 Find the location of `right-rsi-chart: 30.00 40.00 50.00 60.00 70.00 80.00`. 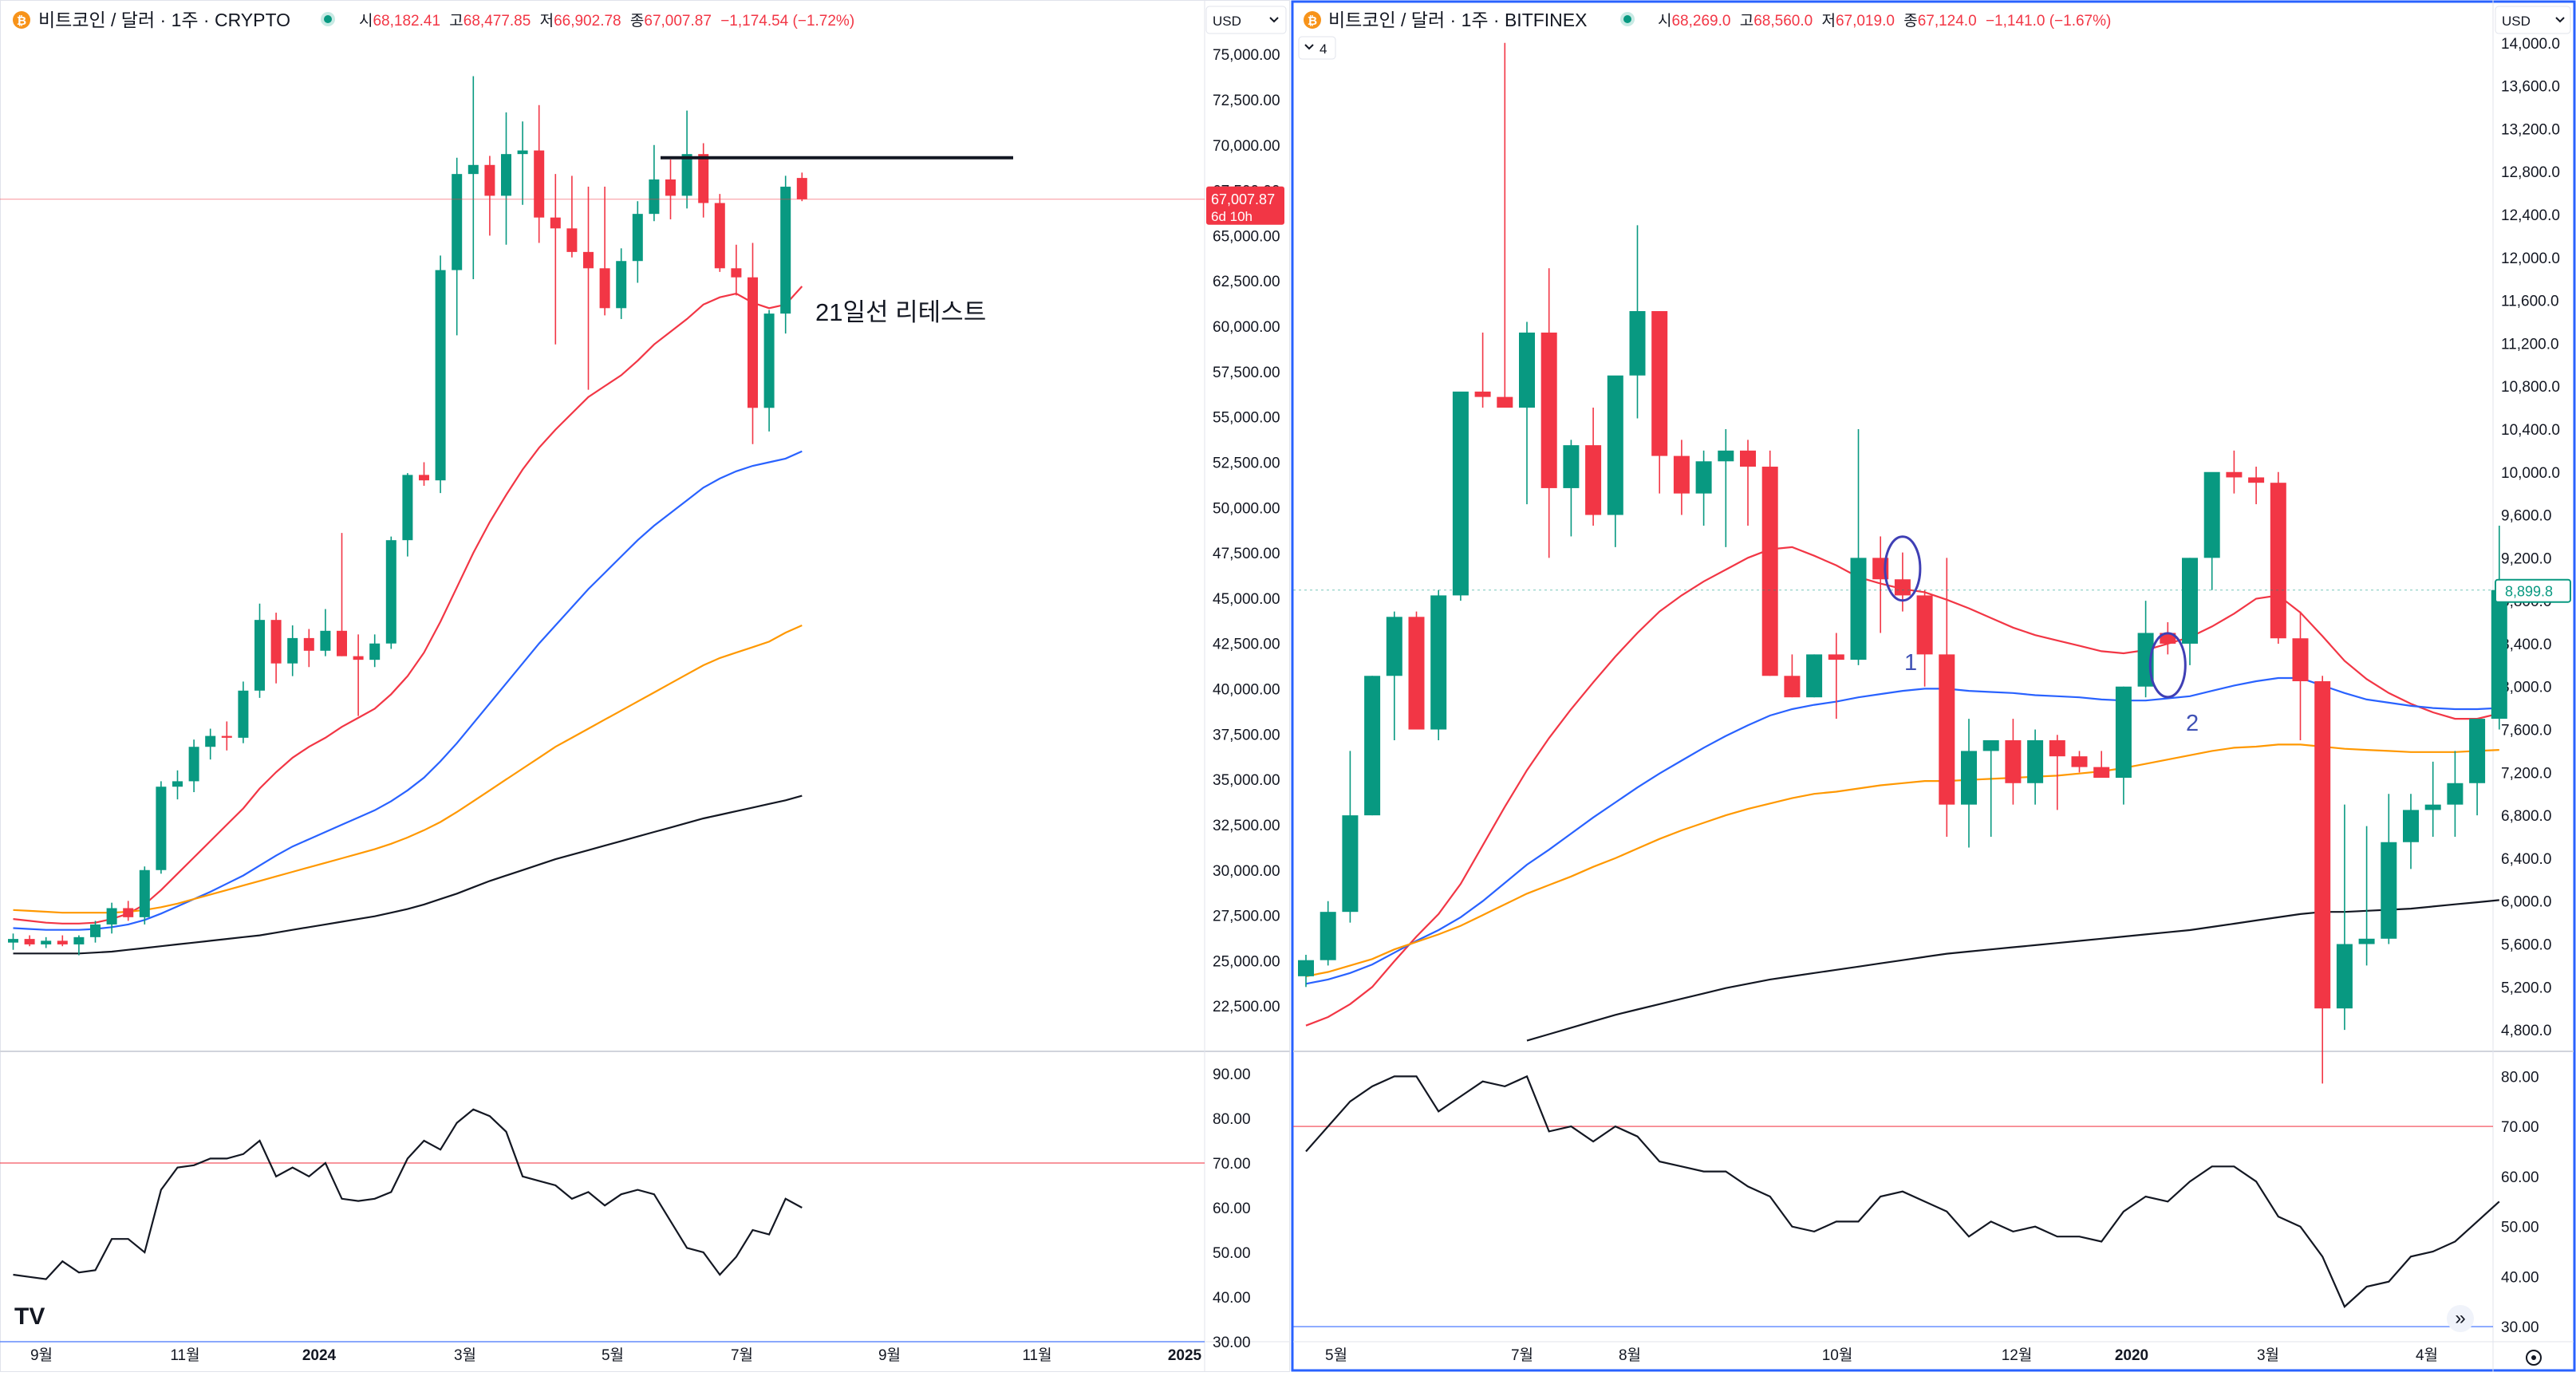

right-rsi-chart: 30.00 40.00 50.00 60.00 70.00 80.00 is located at coordinates (1916, 1202).